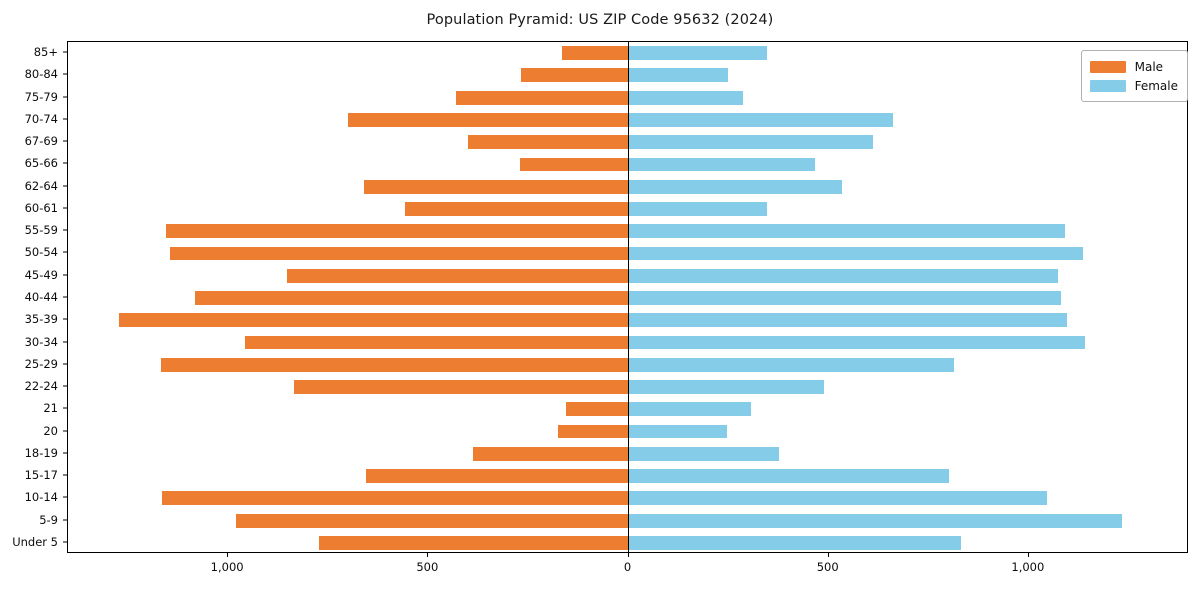 This screenshot has height=600, width=1200. What do you see at coordinates (41, 297) in the screenshot?
I see `y-tick-label: 40-44` at bounding box center [41, 297].